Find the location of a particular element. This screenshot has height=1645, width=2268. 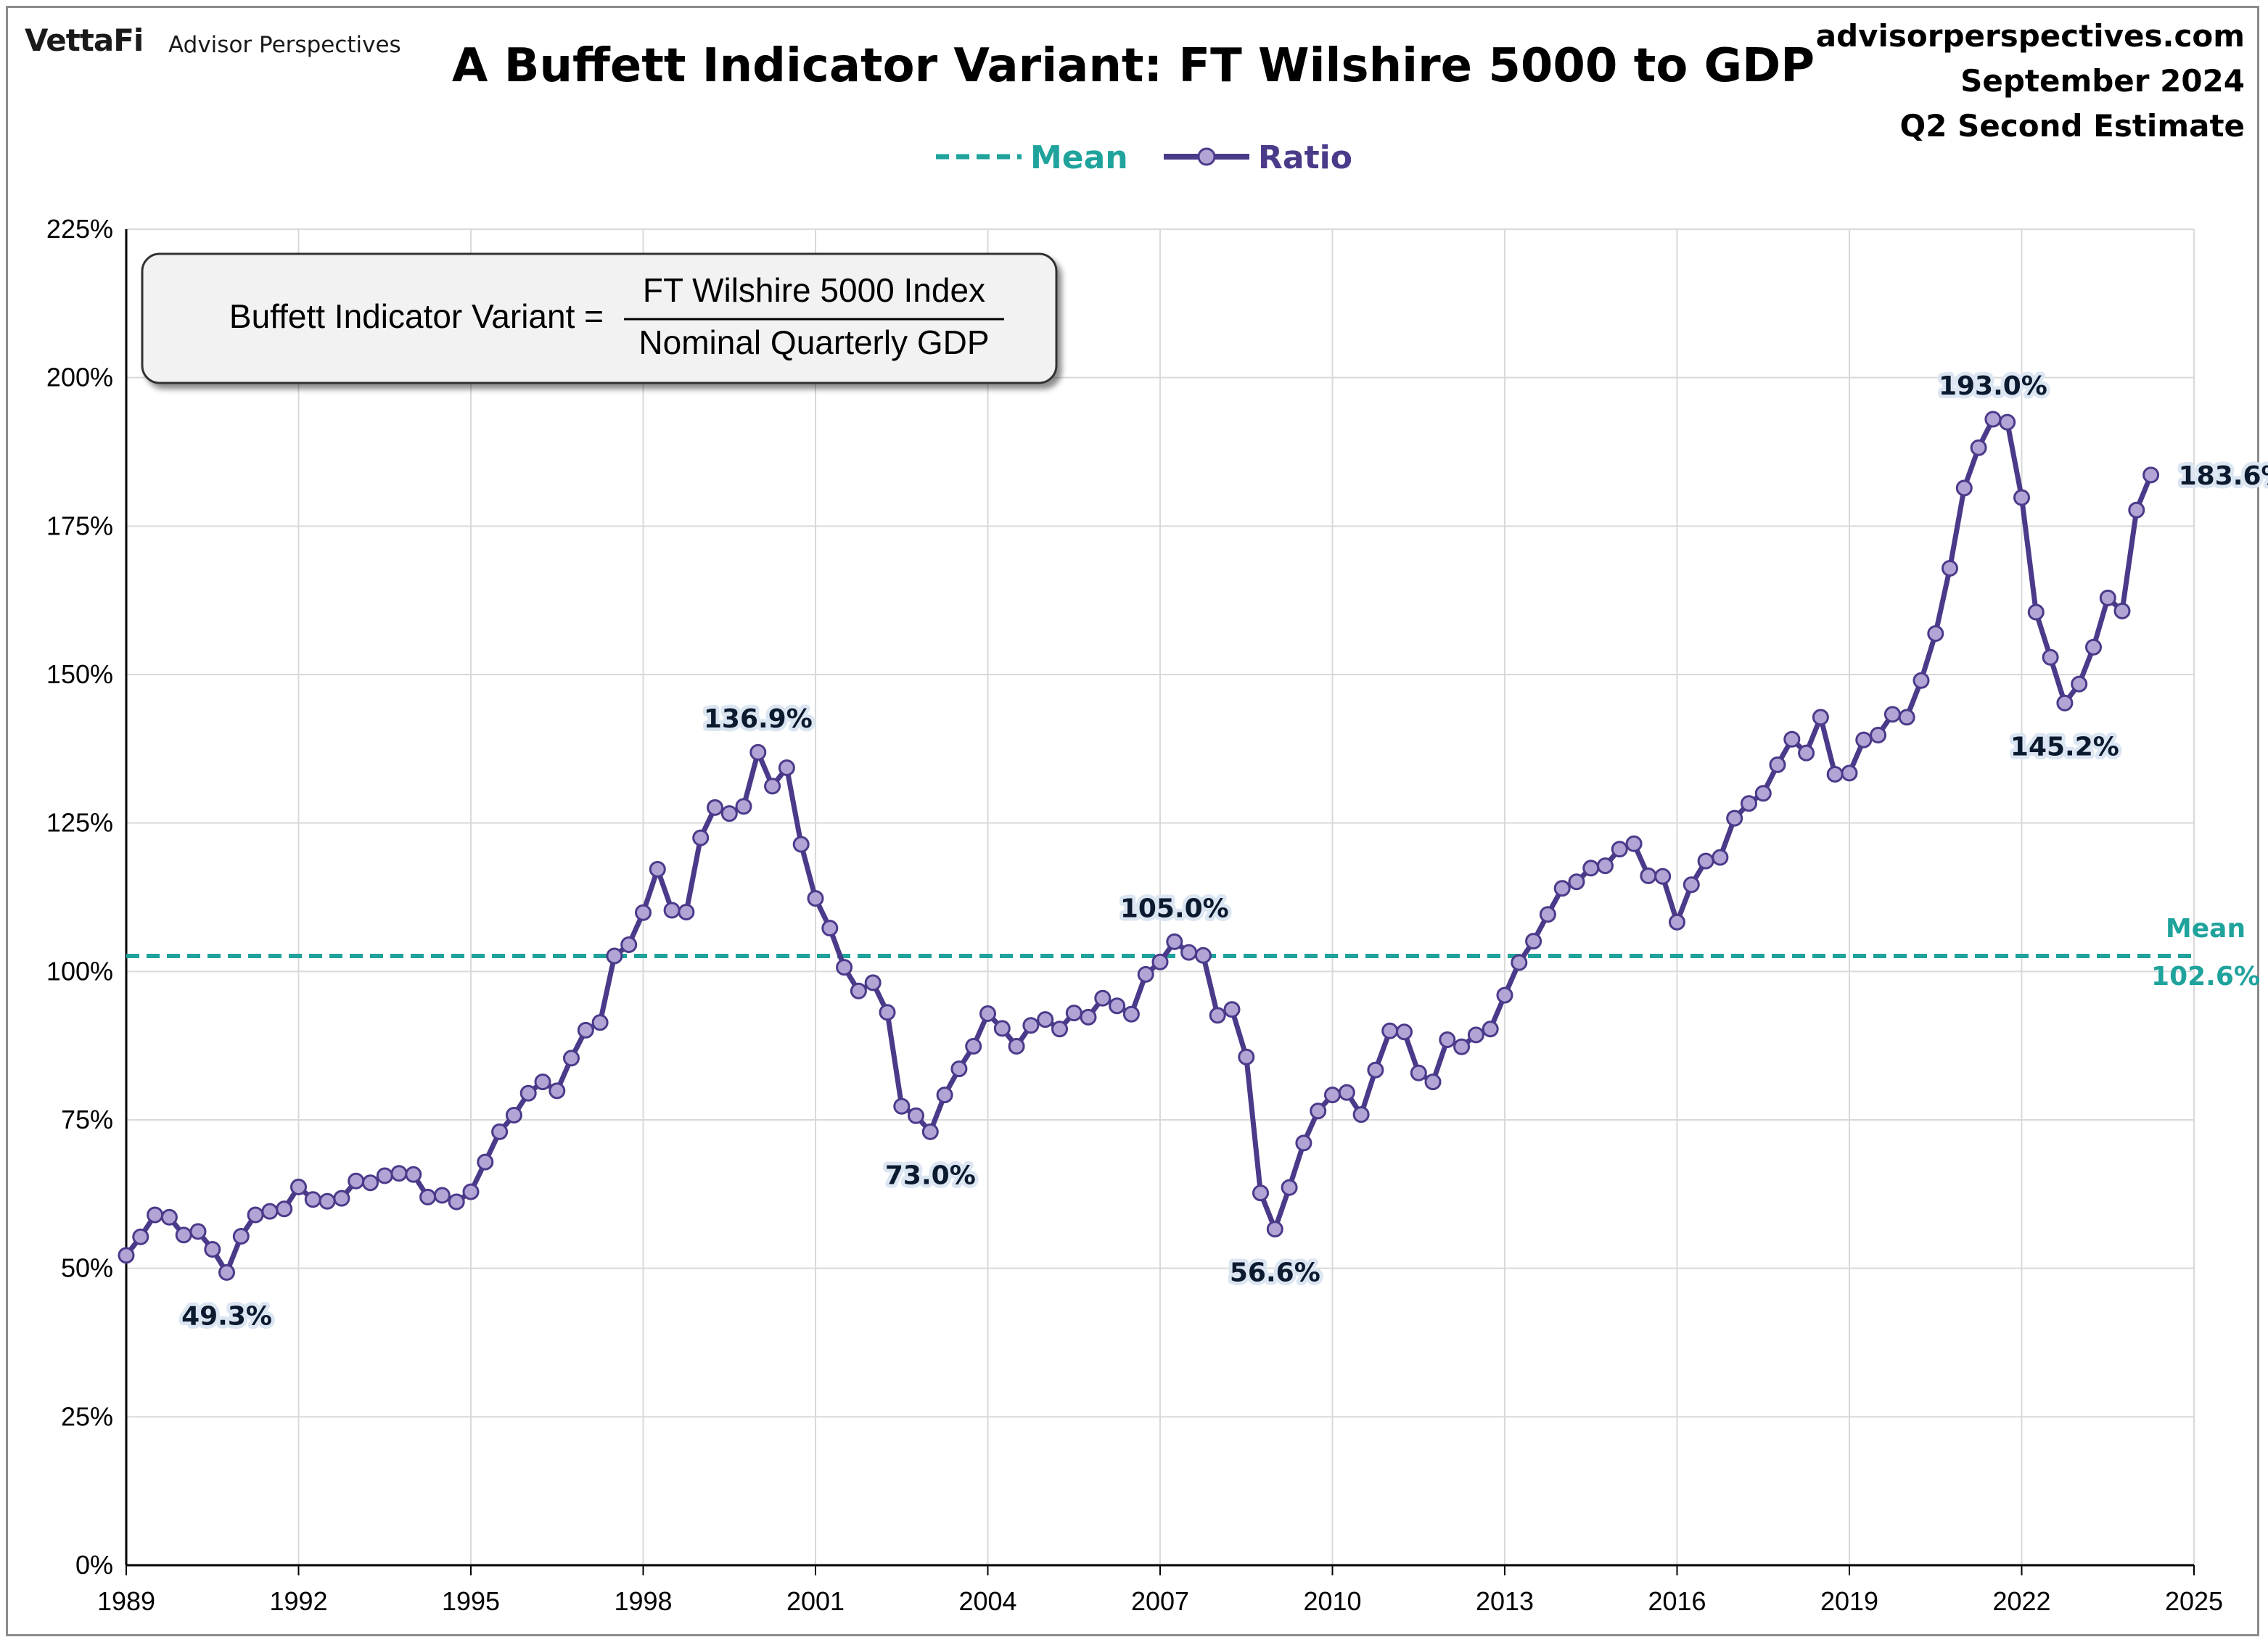

formula-numerator: FT Wilshire 5000 Index is located at coordinates (814, 290).